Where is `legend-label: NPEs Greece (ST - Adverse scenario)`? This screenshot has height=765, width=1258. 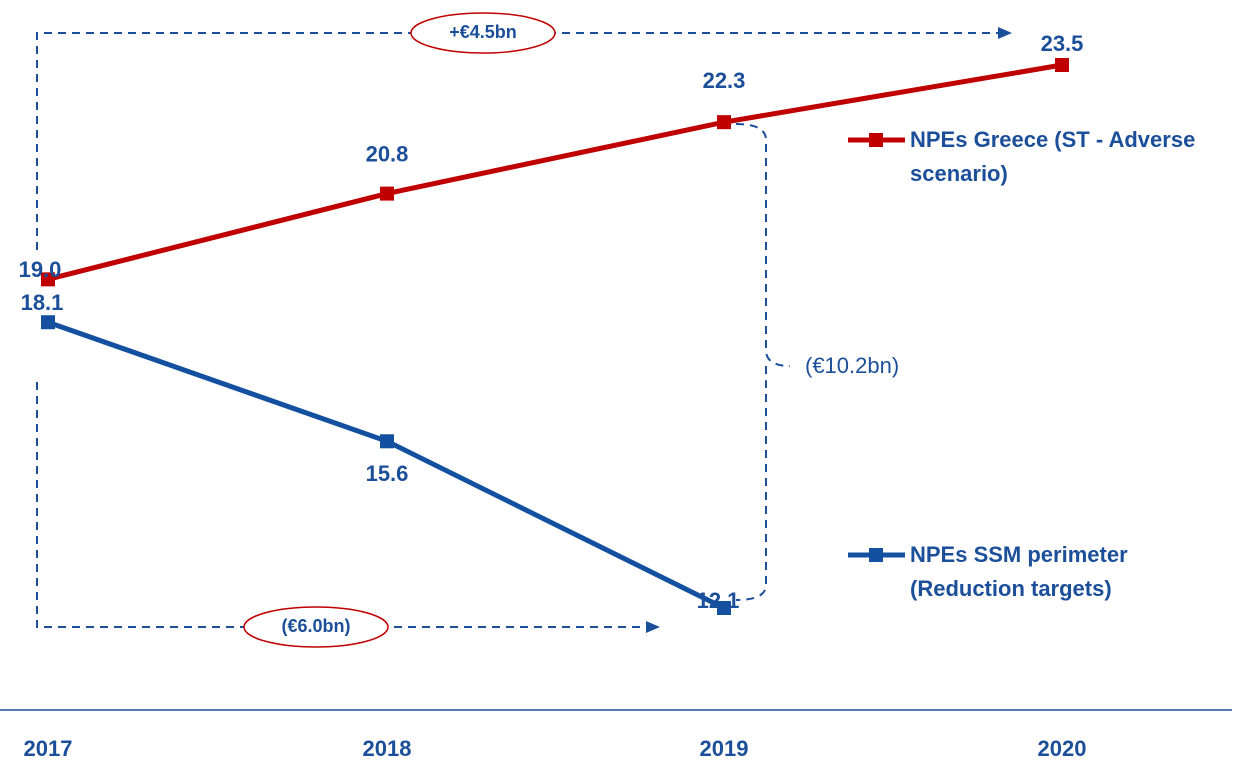
legend-label: NPEs Greece (ST - Adverse scenario) is located at coordinates (1053, 156).